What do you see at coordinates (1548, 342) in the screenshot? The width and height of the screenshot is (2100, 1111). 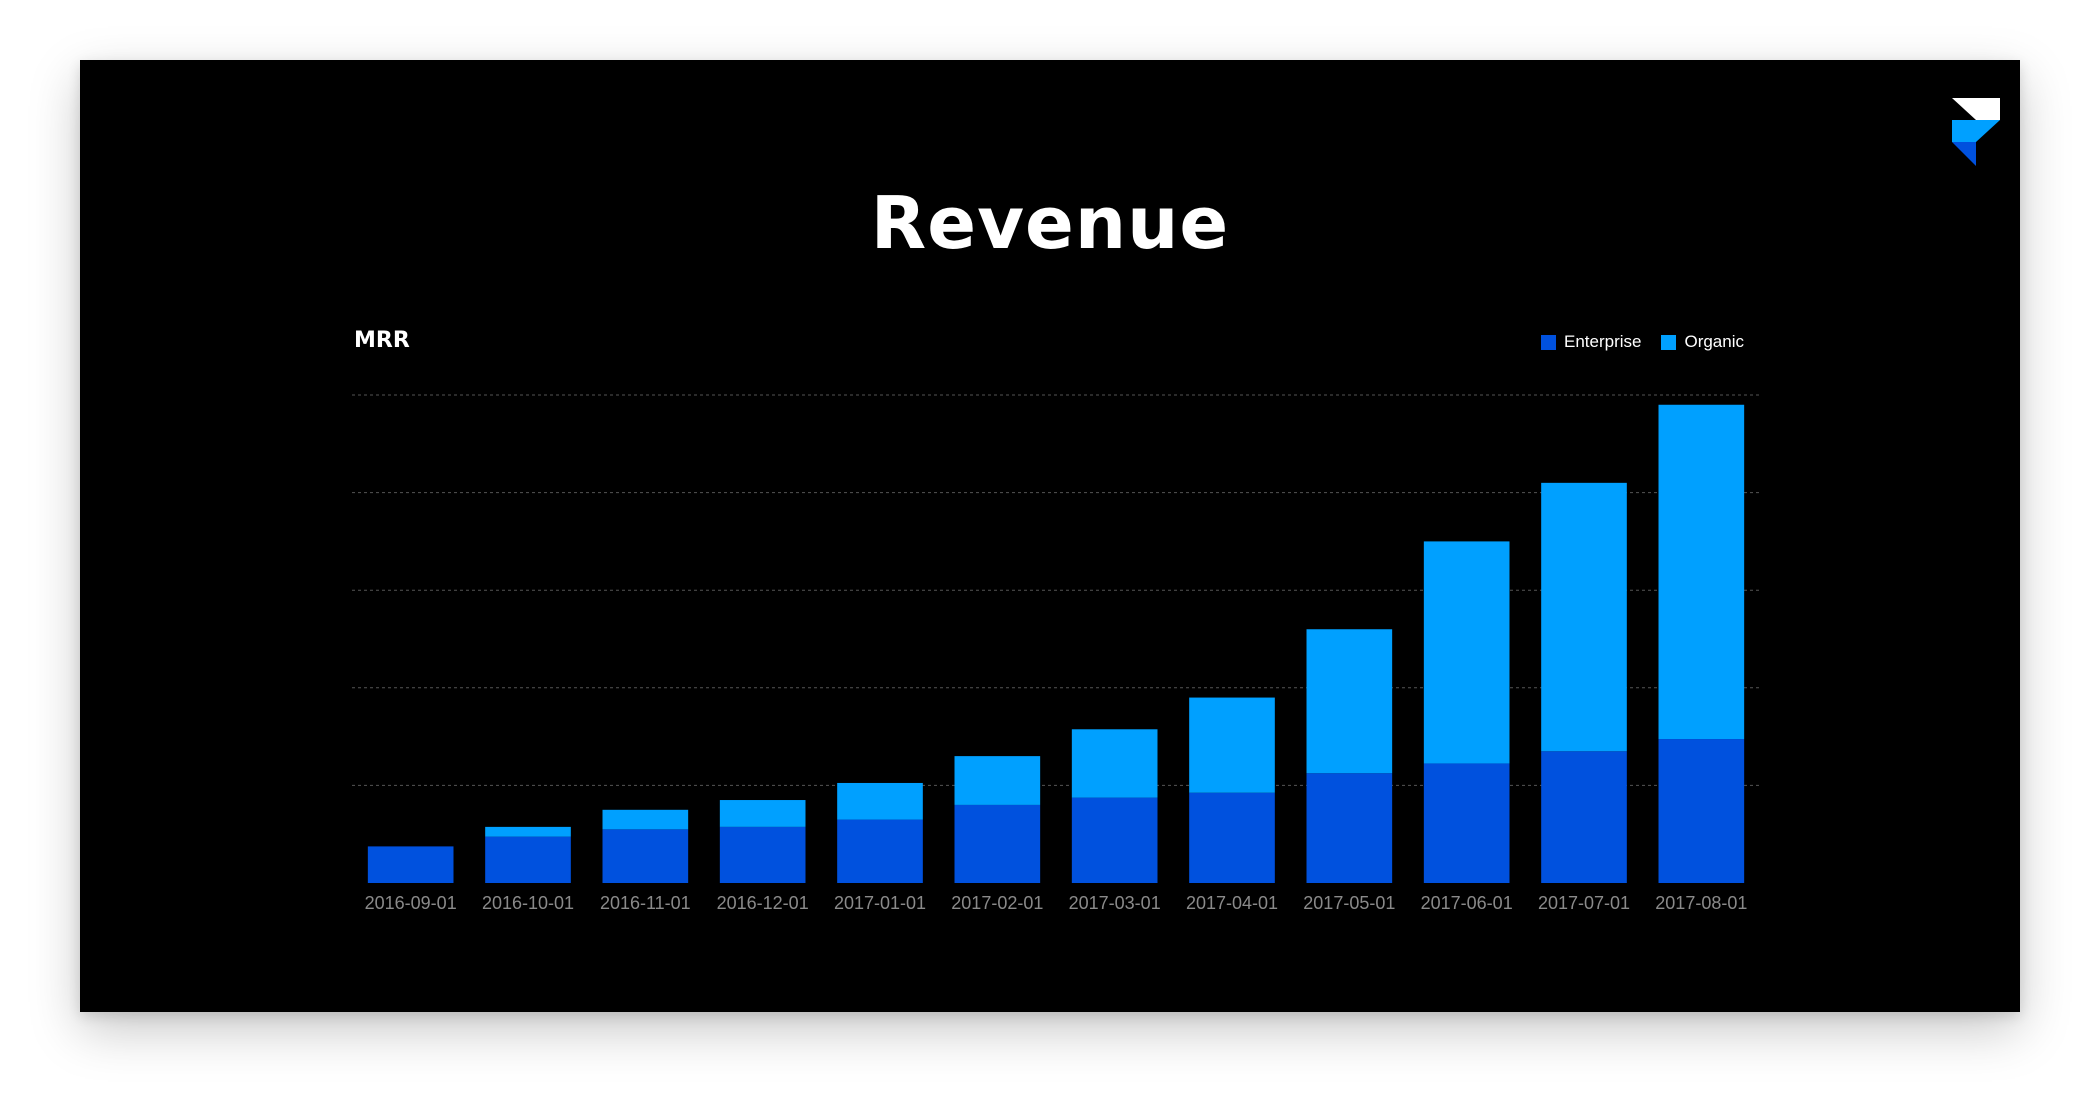 I see `legend-swatch-enterprise` at bounding box center [1548, 342].